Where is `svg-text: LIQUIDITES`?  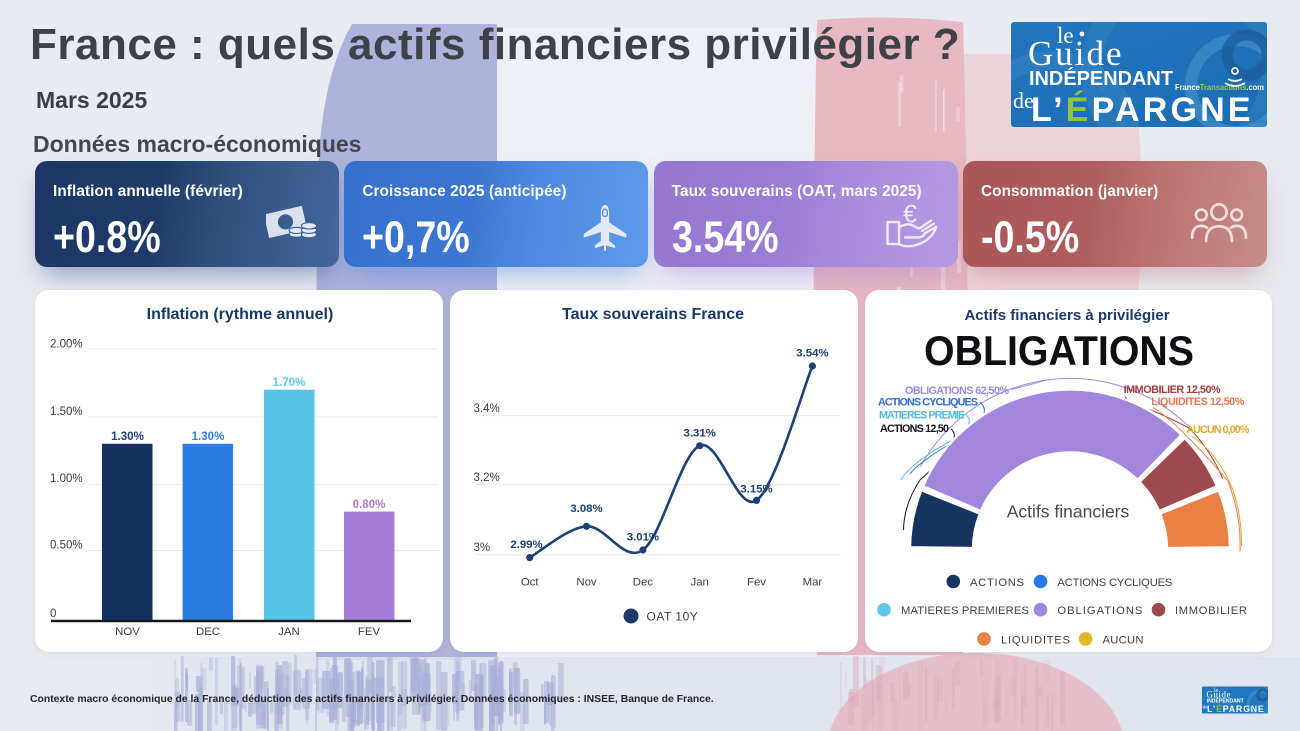 svg-text: LIQUIDITES is located at coordinates (1035, 640).